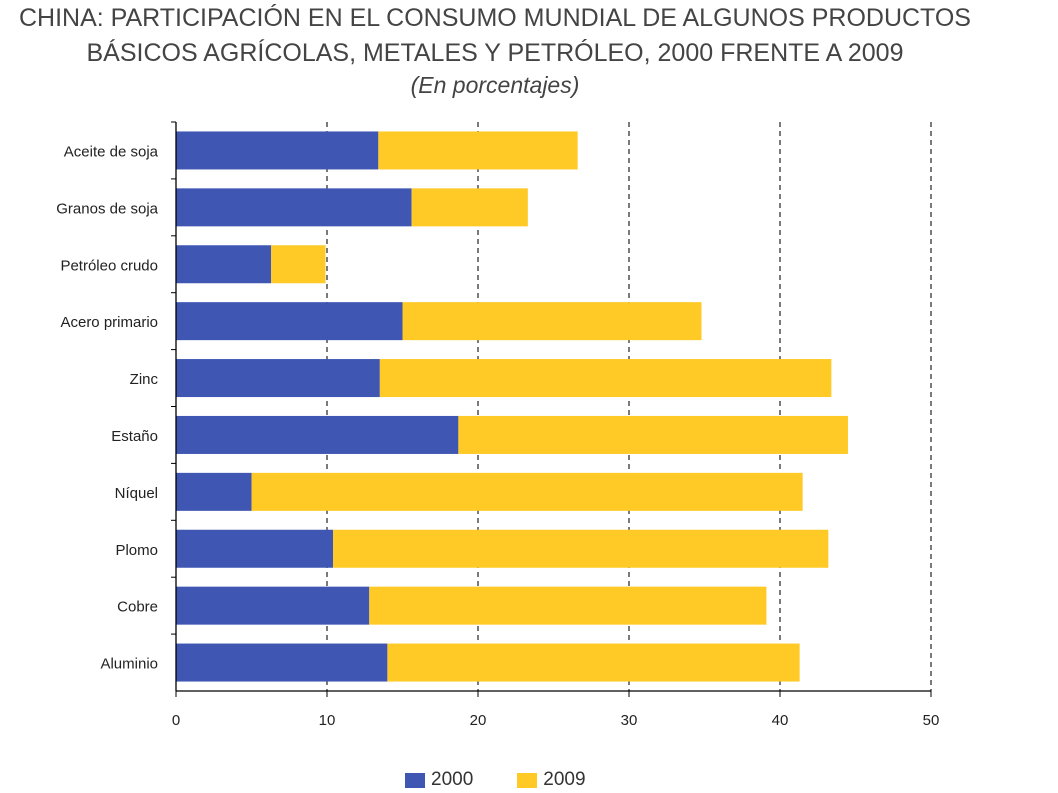  What do you see at coordinates (176, 720) in the screenshot?
I see `x-tick-label: 0` at bounding box center [176, 720].